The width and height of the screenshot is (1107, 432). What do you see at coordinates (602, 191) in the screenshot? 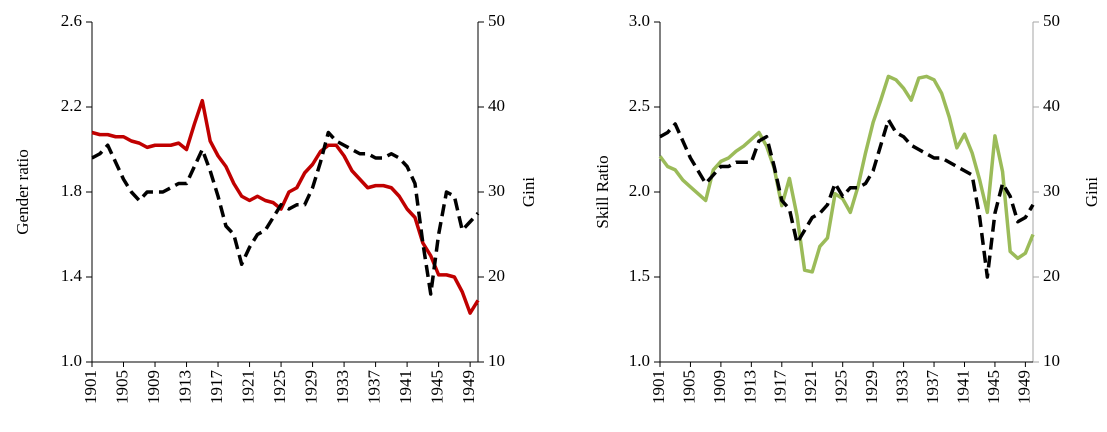
I see `y-axis-title: Skill Ratio` at bounding box center [602, 191].